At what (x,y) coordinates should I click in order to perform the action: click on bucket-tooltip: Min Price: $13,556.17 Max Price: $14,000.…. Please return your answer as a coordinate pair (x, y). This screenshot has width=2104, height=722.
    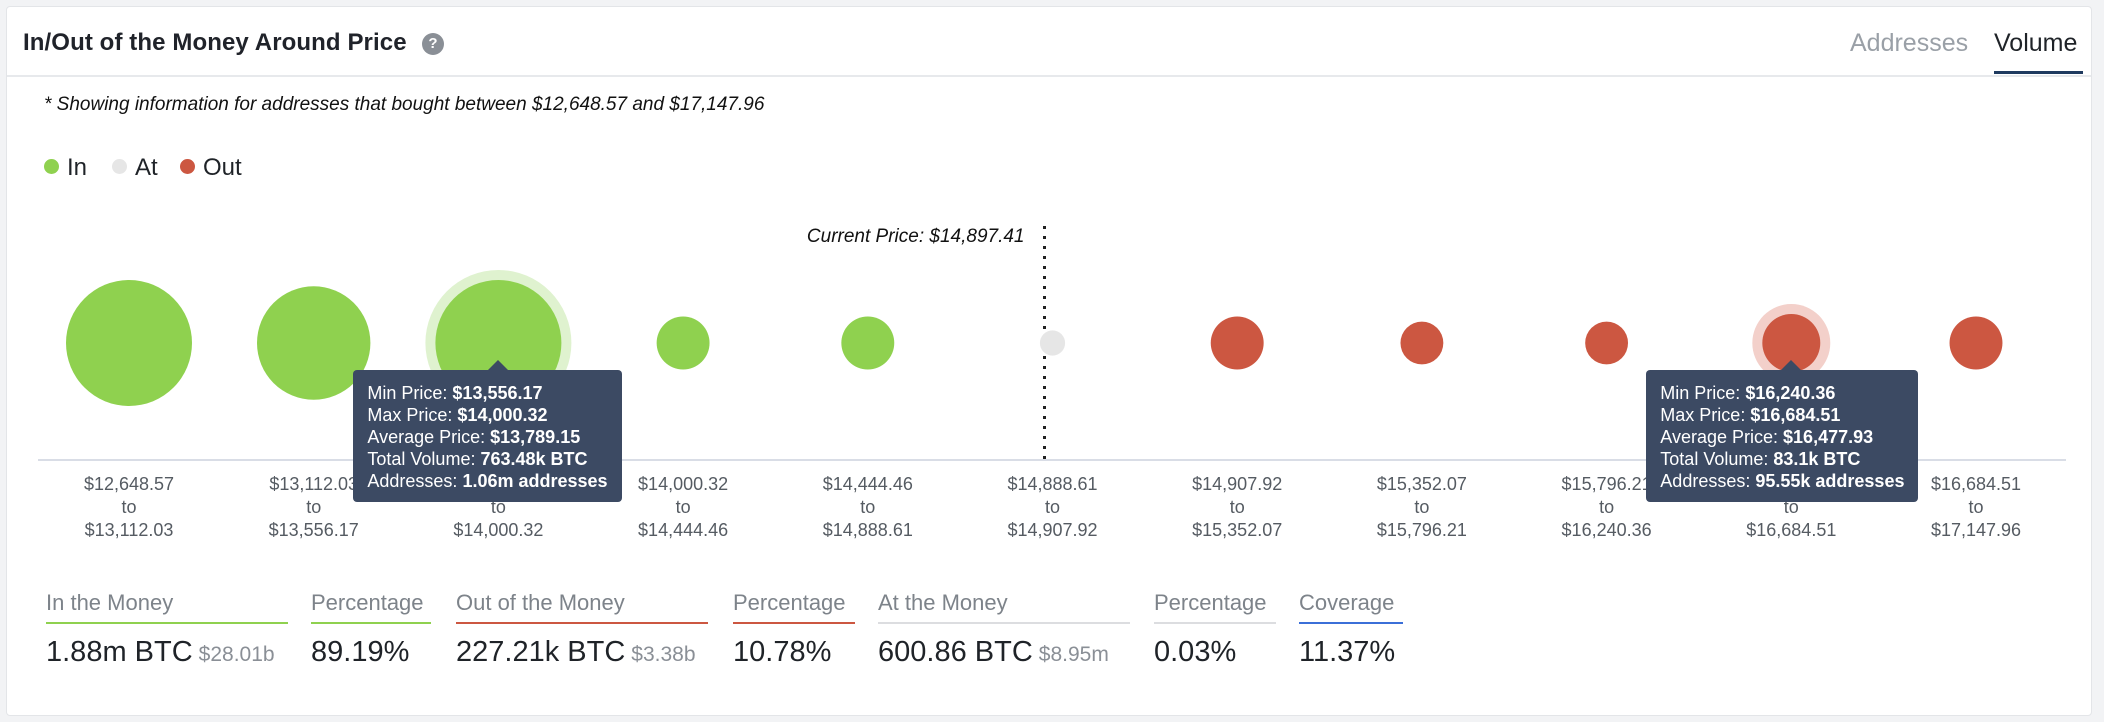
    Looking at the image, I should click on (487, 431).